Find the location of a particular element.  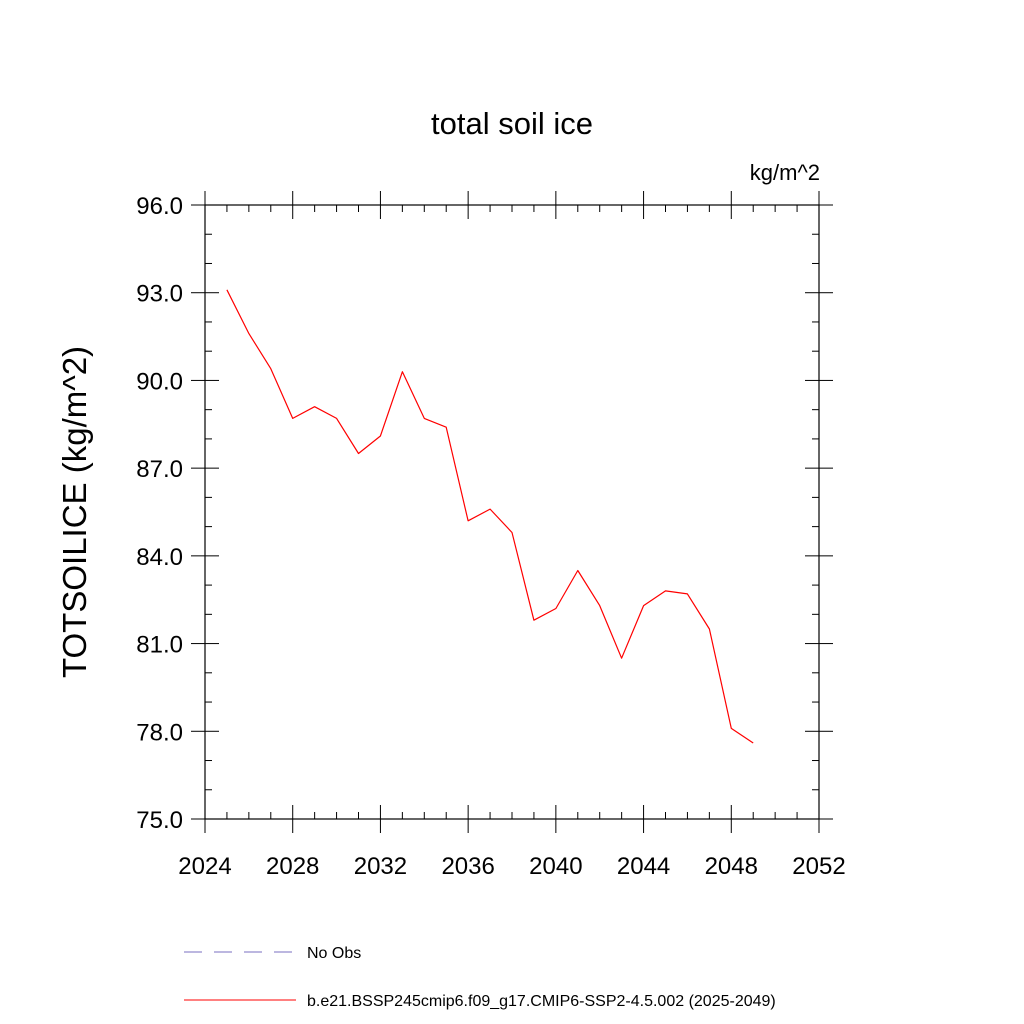

y-tick-label: 90.0 is located at coordinates (159, 381).